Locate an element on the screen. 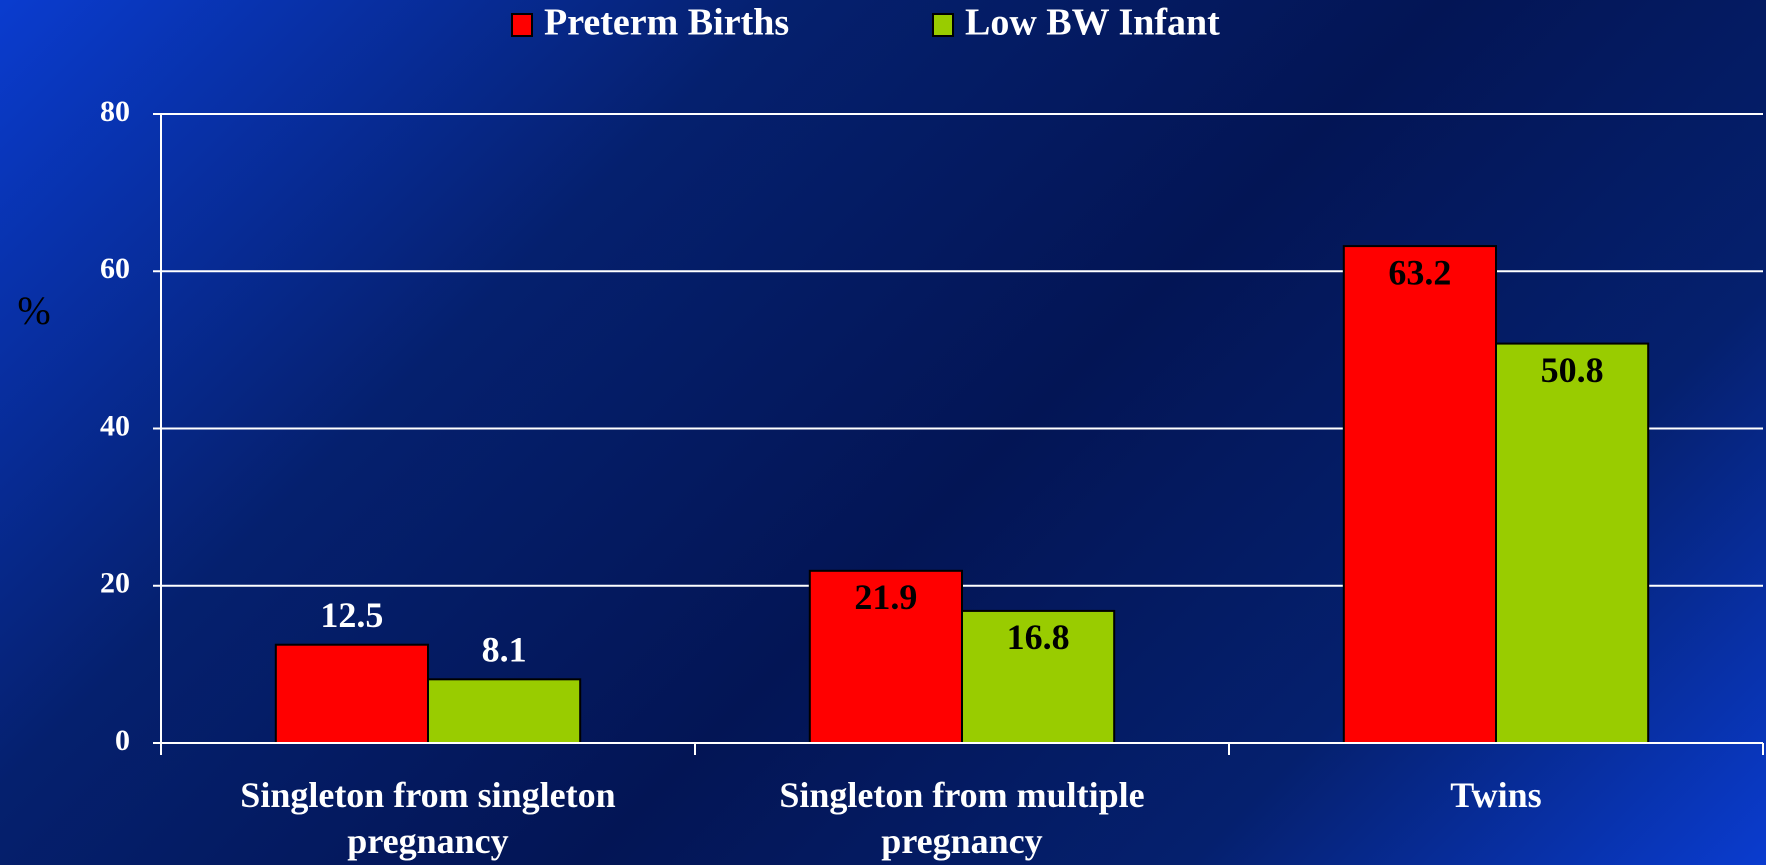 The image size is (1766, 865). value-label: 63.2 is located at coordinates (1419, 272).